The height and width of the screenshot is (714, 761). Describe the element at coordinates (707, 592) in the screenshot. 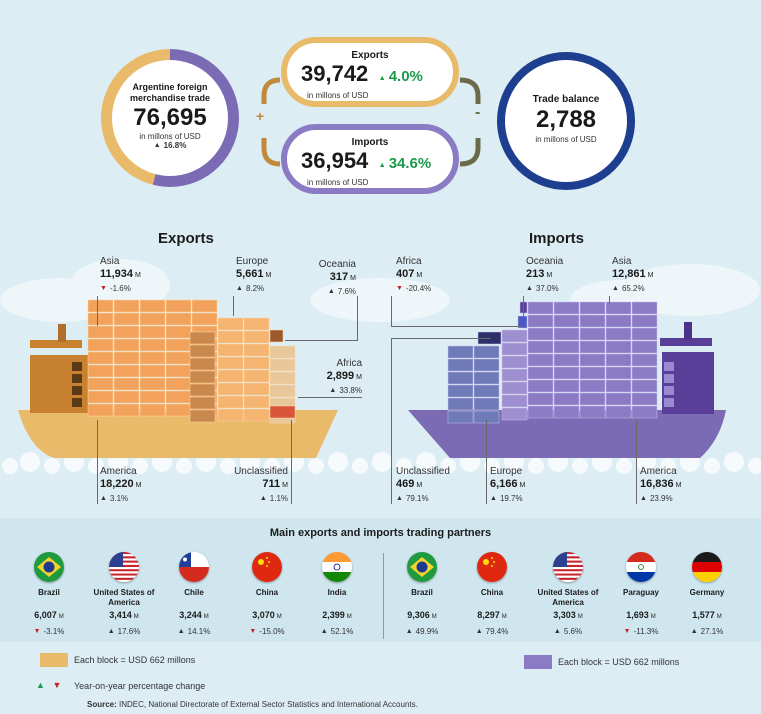

I see `imports-partner-name: Germany` at that location.